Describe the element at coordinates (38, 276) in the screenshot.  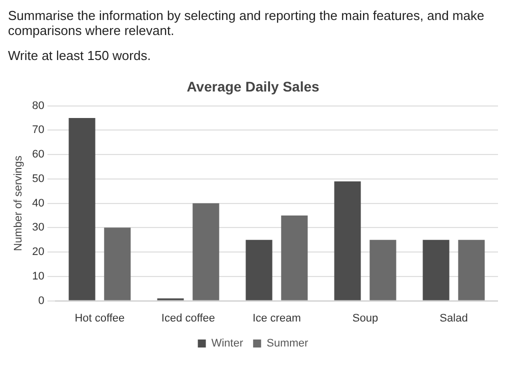
I see `y-tick-label: 10` at that location.